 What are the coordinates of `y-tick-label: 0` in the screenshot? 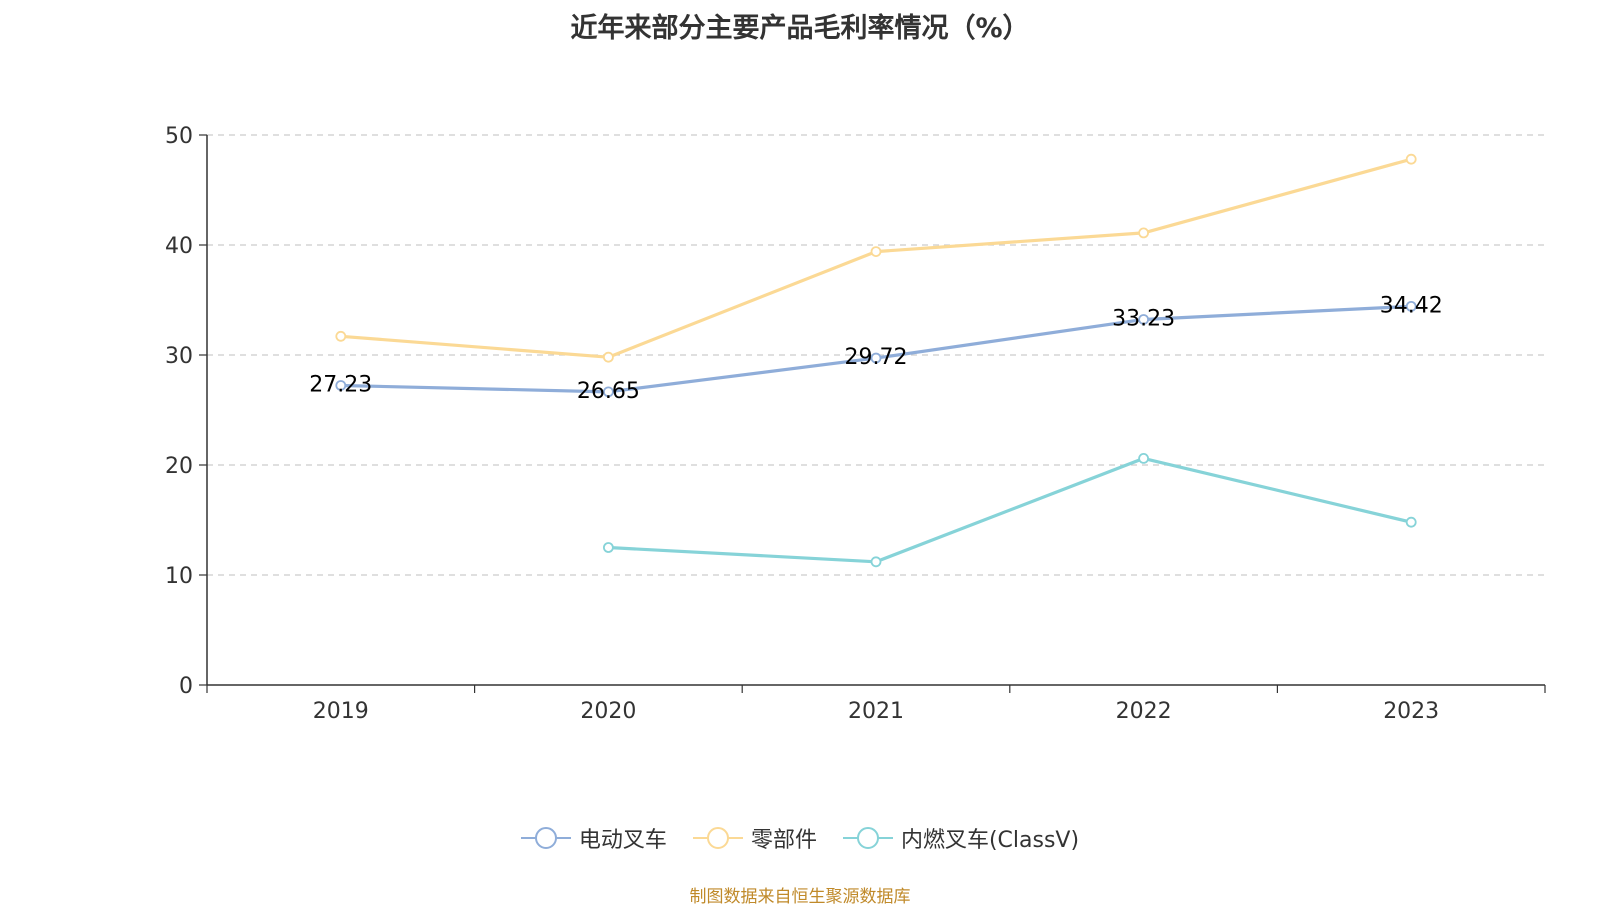 It's located at (186, 686).